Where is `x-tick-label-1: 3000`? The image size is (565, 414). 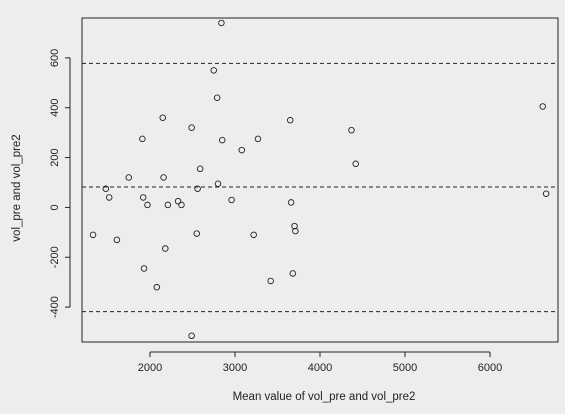
x-tick-label-1: 3000 is located at coordinates (235, 368).